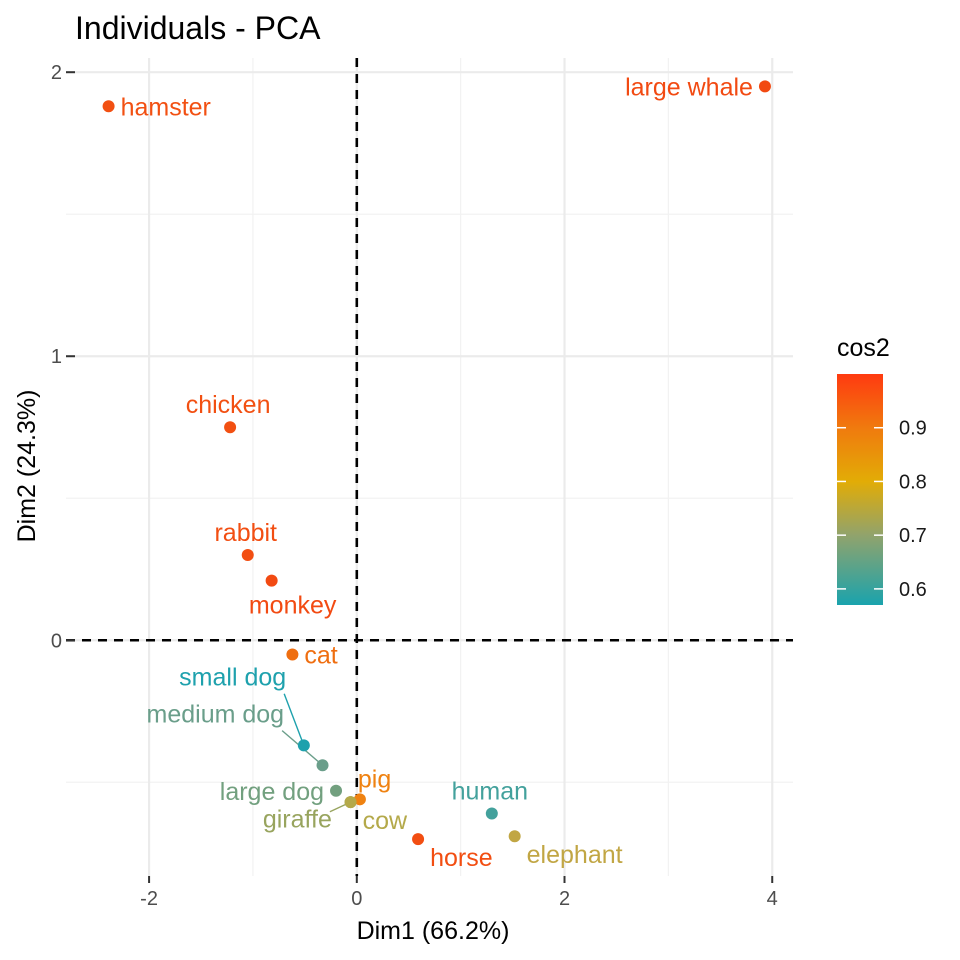 This screenshot has height=960, width=960. What do you see at coordinates (374, 779) in the screenshot?
I see `point-label: pig` at bounding box center [374, 779].